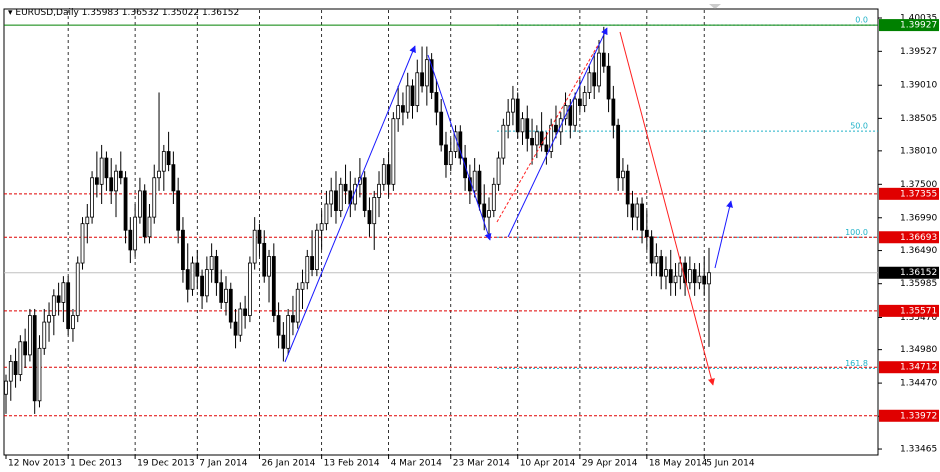  Describe the element at coordinates (918, 350) in the screenshot. I see `y-tick-label: 1.34980` at that location.